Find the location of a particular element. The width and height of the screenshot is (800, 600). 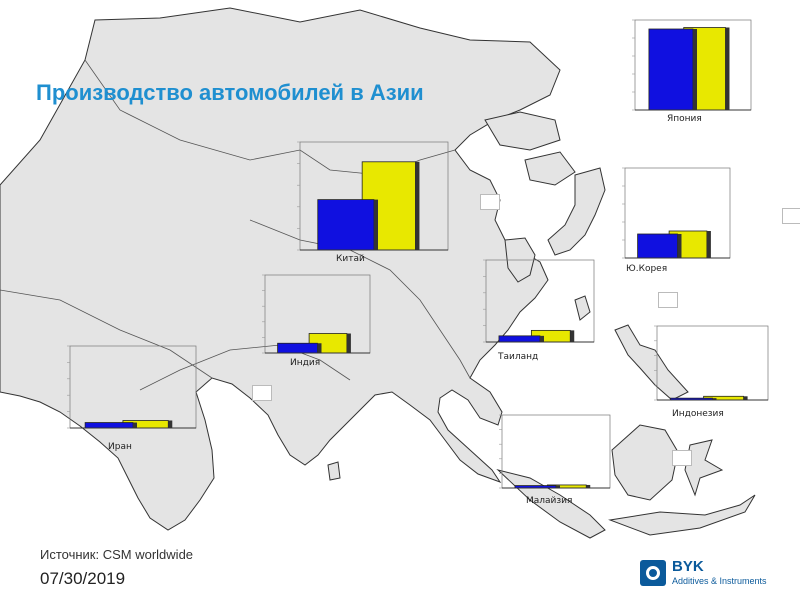

chart-thailand: Таиланд is located at coordinates (568, 306).